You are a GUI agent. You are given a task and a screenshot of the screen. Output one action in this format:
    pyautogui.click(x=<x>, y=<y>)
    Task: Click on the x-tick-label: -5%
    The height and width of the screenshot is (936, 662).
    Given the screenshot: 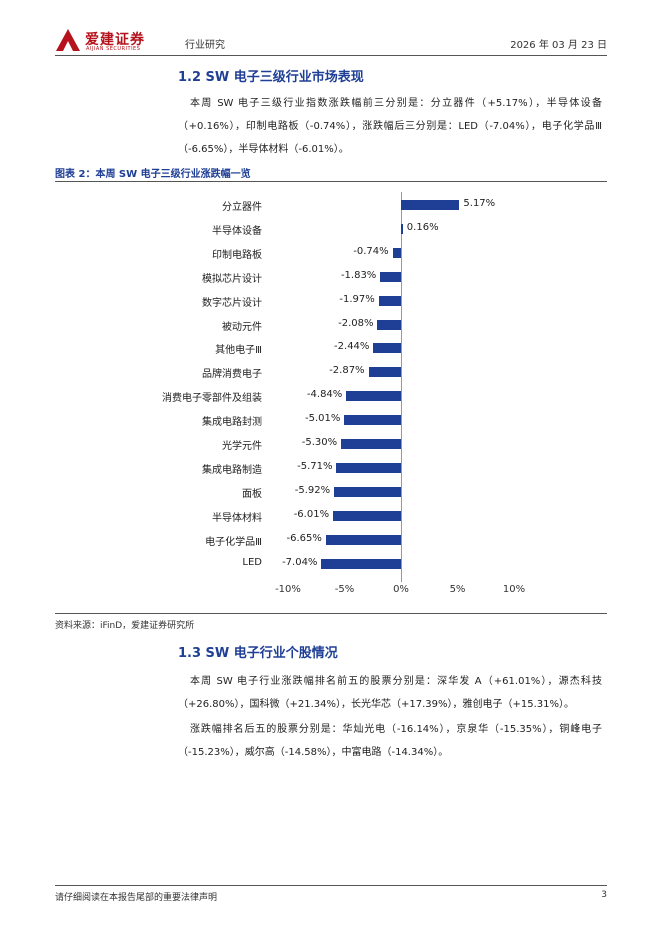 What is the action you would take?
    pyautogui.click(x=344, y=589)
    